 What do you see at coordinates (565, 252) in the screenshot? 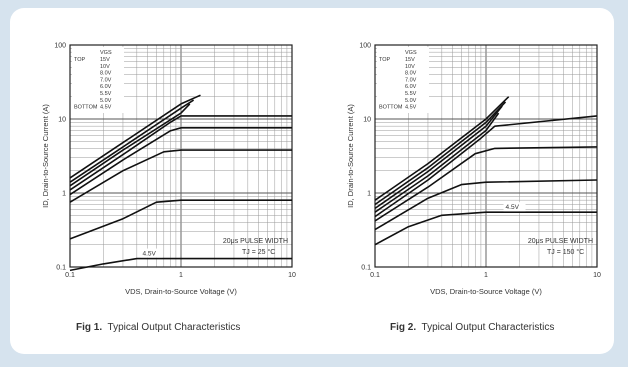
I see `junction-temp-note: TJ = 150 °C` at bounding box center [565, 252].